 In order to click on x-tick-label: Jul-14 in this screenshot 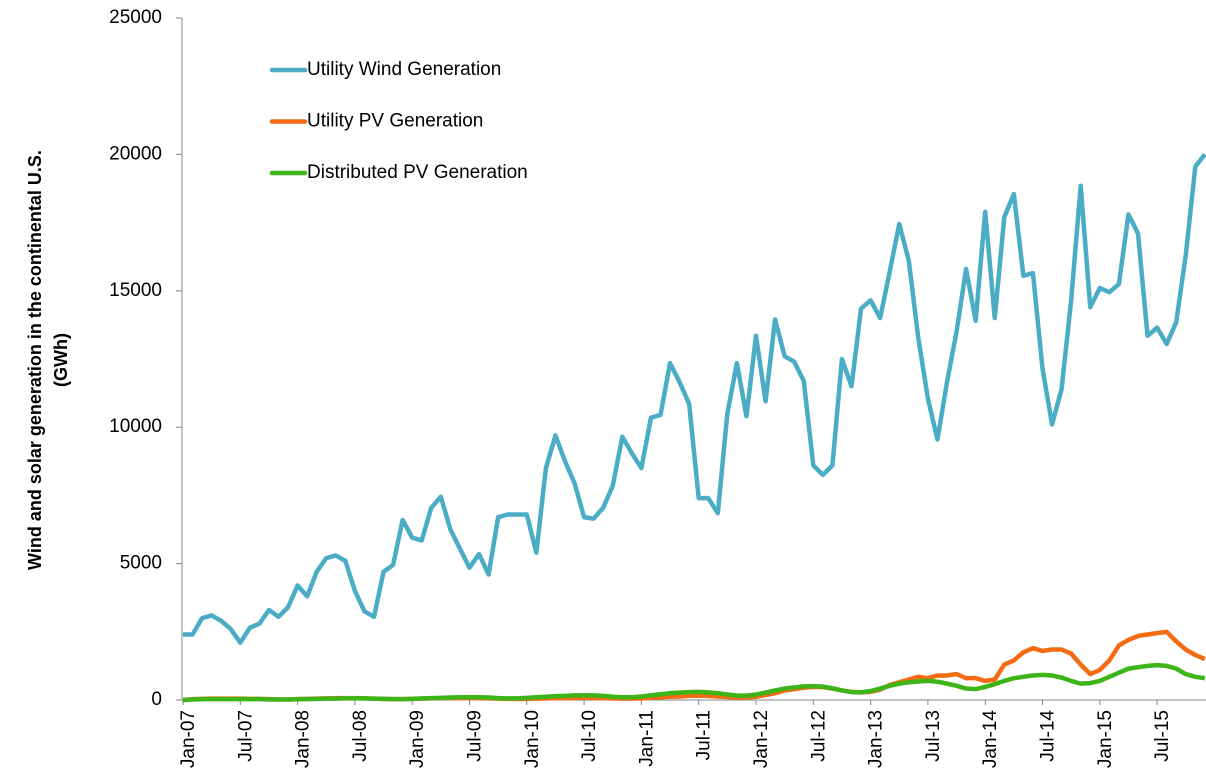, I will do `click(1048, 736)`.